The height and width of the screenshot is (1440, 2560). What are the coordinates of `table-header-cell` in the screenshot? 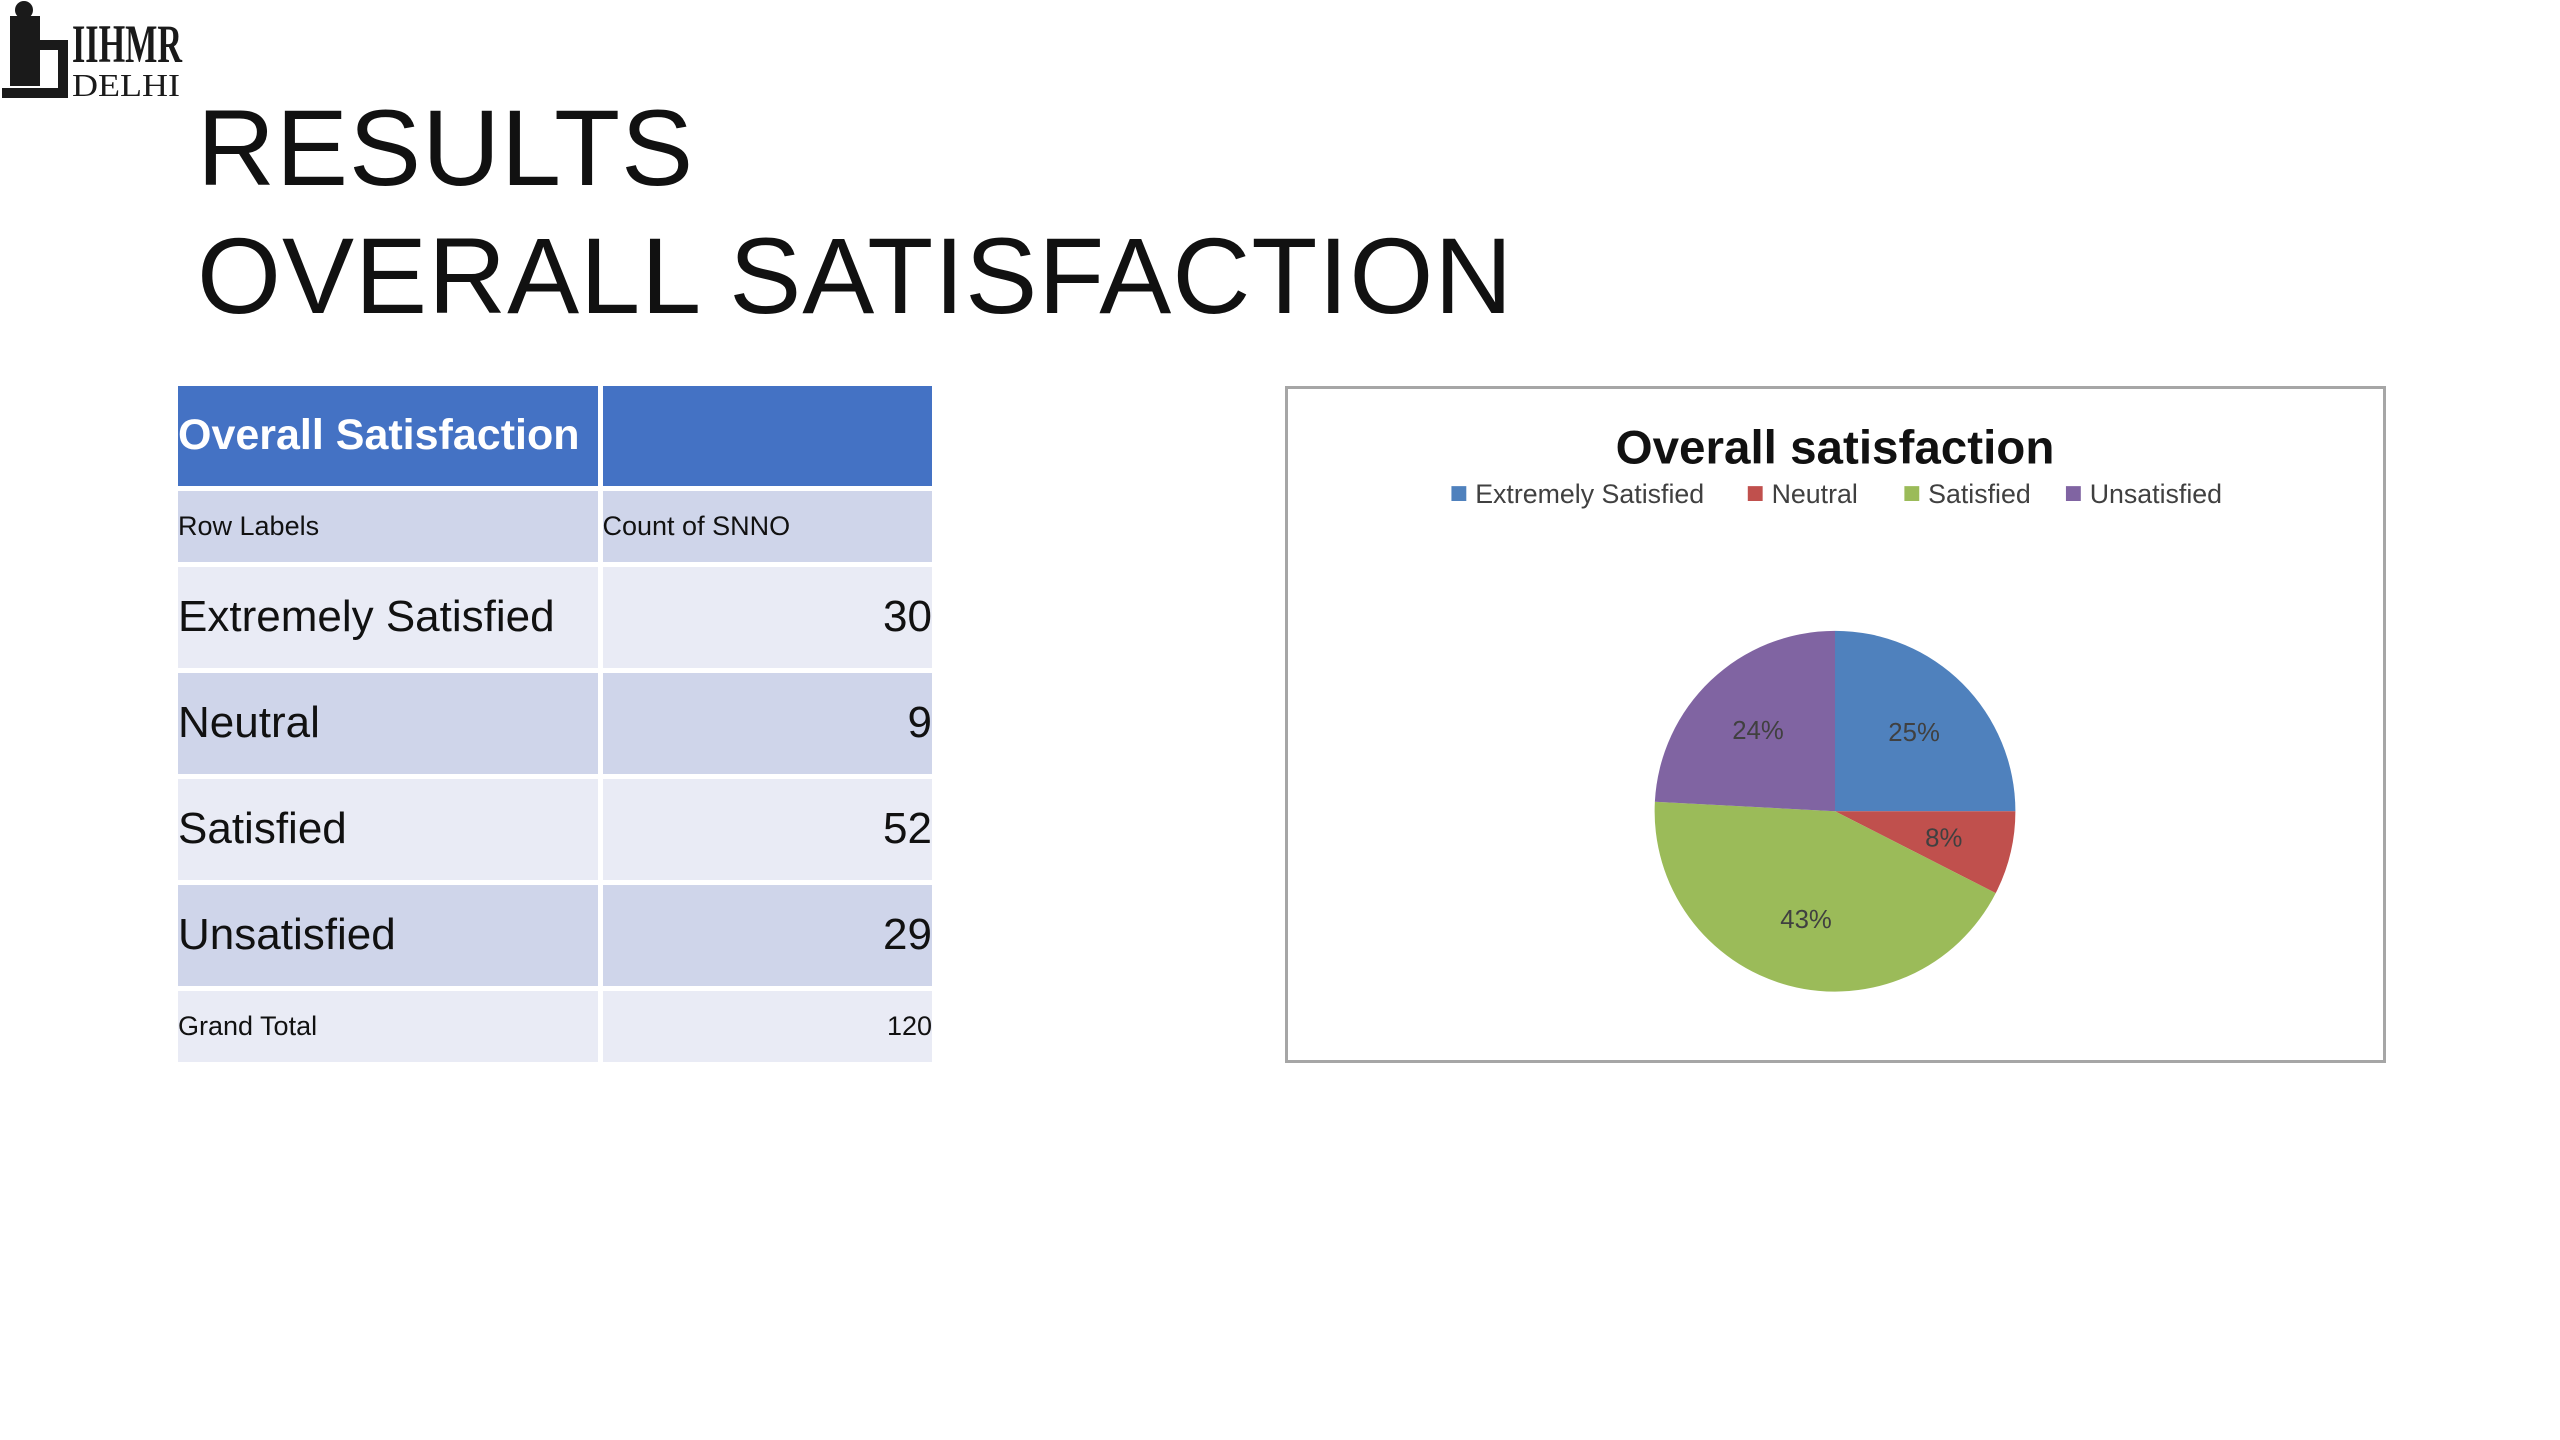 It's located at (766, 438).